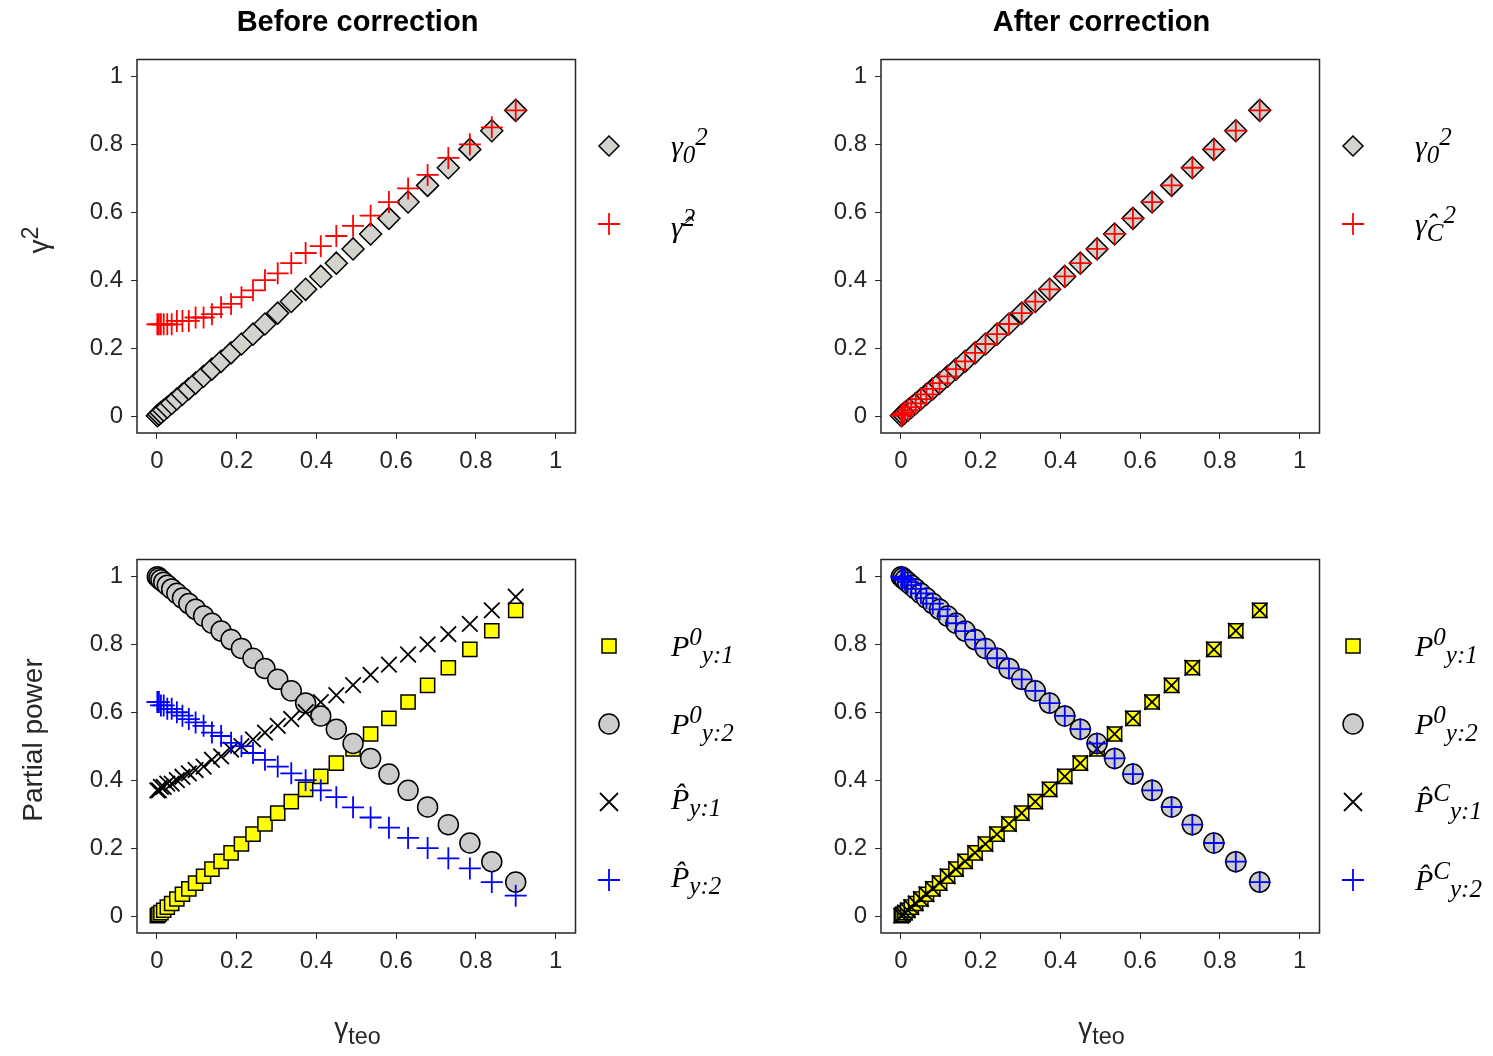 The image size is (1493, 1056). Describe the element at coordinates (696, 802) in the screenshot. I see `legend-label: P̂$_{y:1}$` at that location.